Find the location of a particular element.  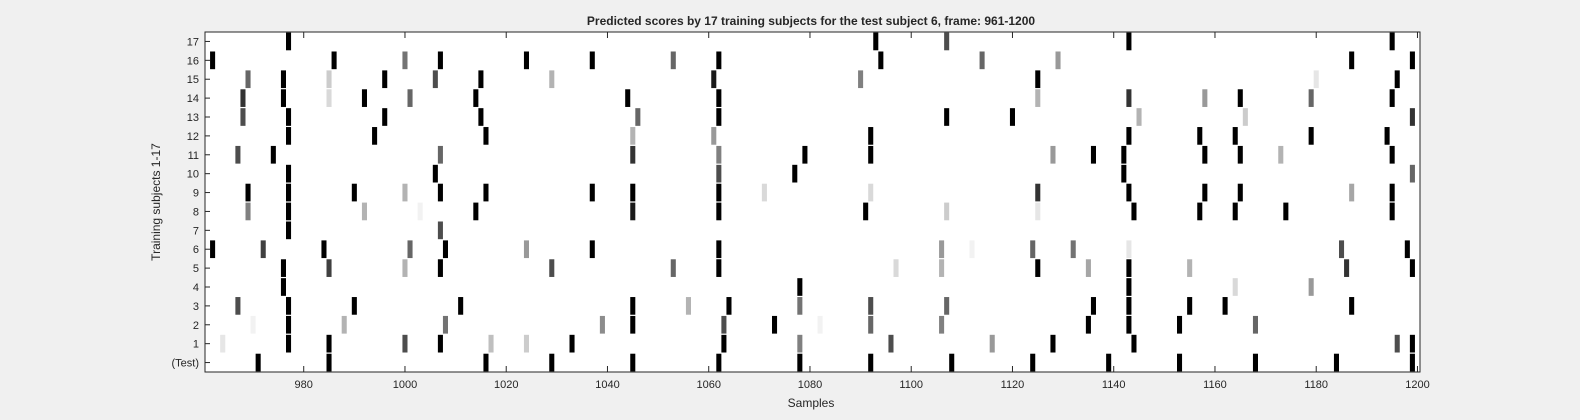

y-tick-label: 5 is located at coordinates (196, 269).